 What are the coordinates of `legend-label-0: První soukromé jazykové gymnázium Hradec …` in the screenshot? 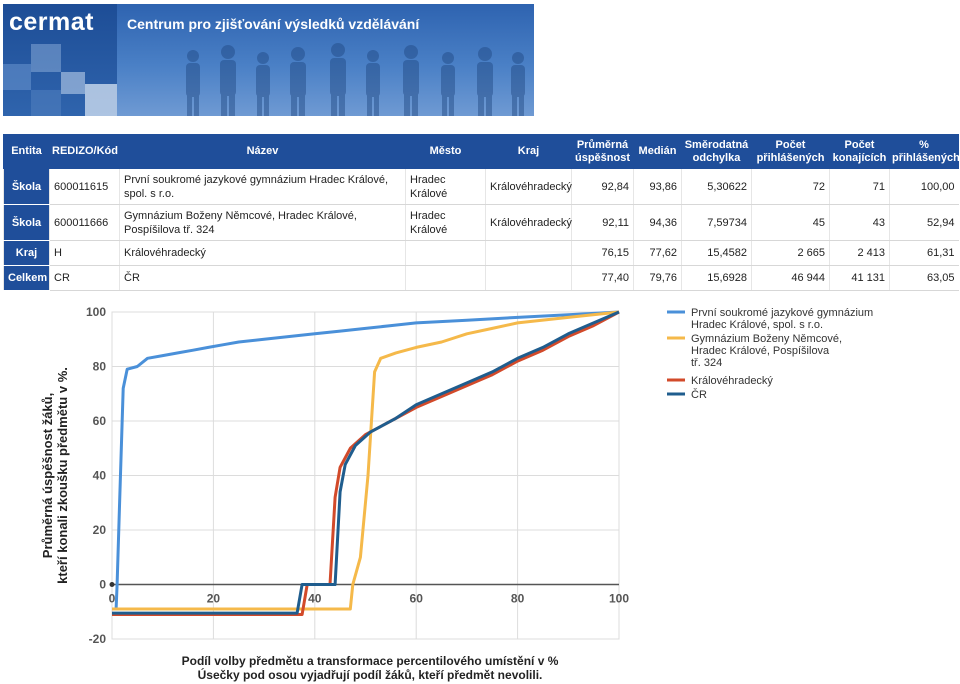 It's located at (782, 319).